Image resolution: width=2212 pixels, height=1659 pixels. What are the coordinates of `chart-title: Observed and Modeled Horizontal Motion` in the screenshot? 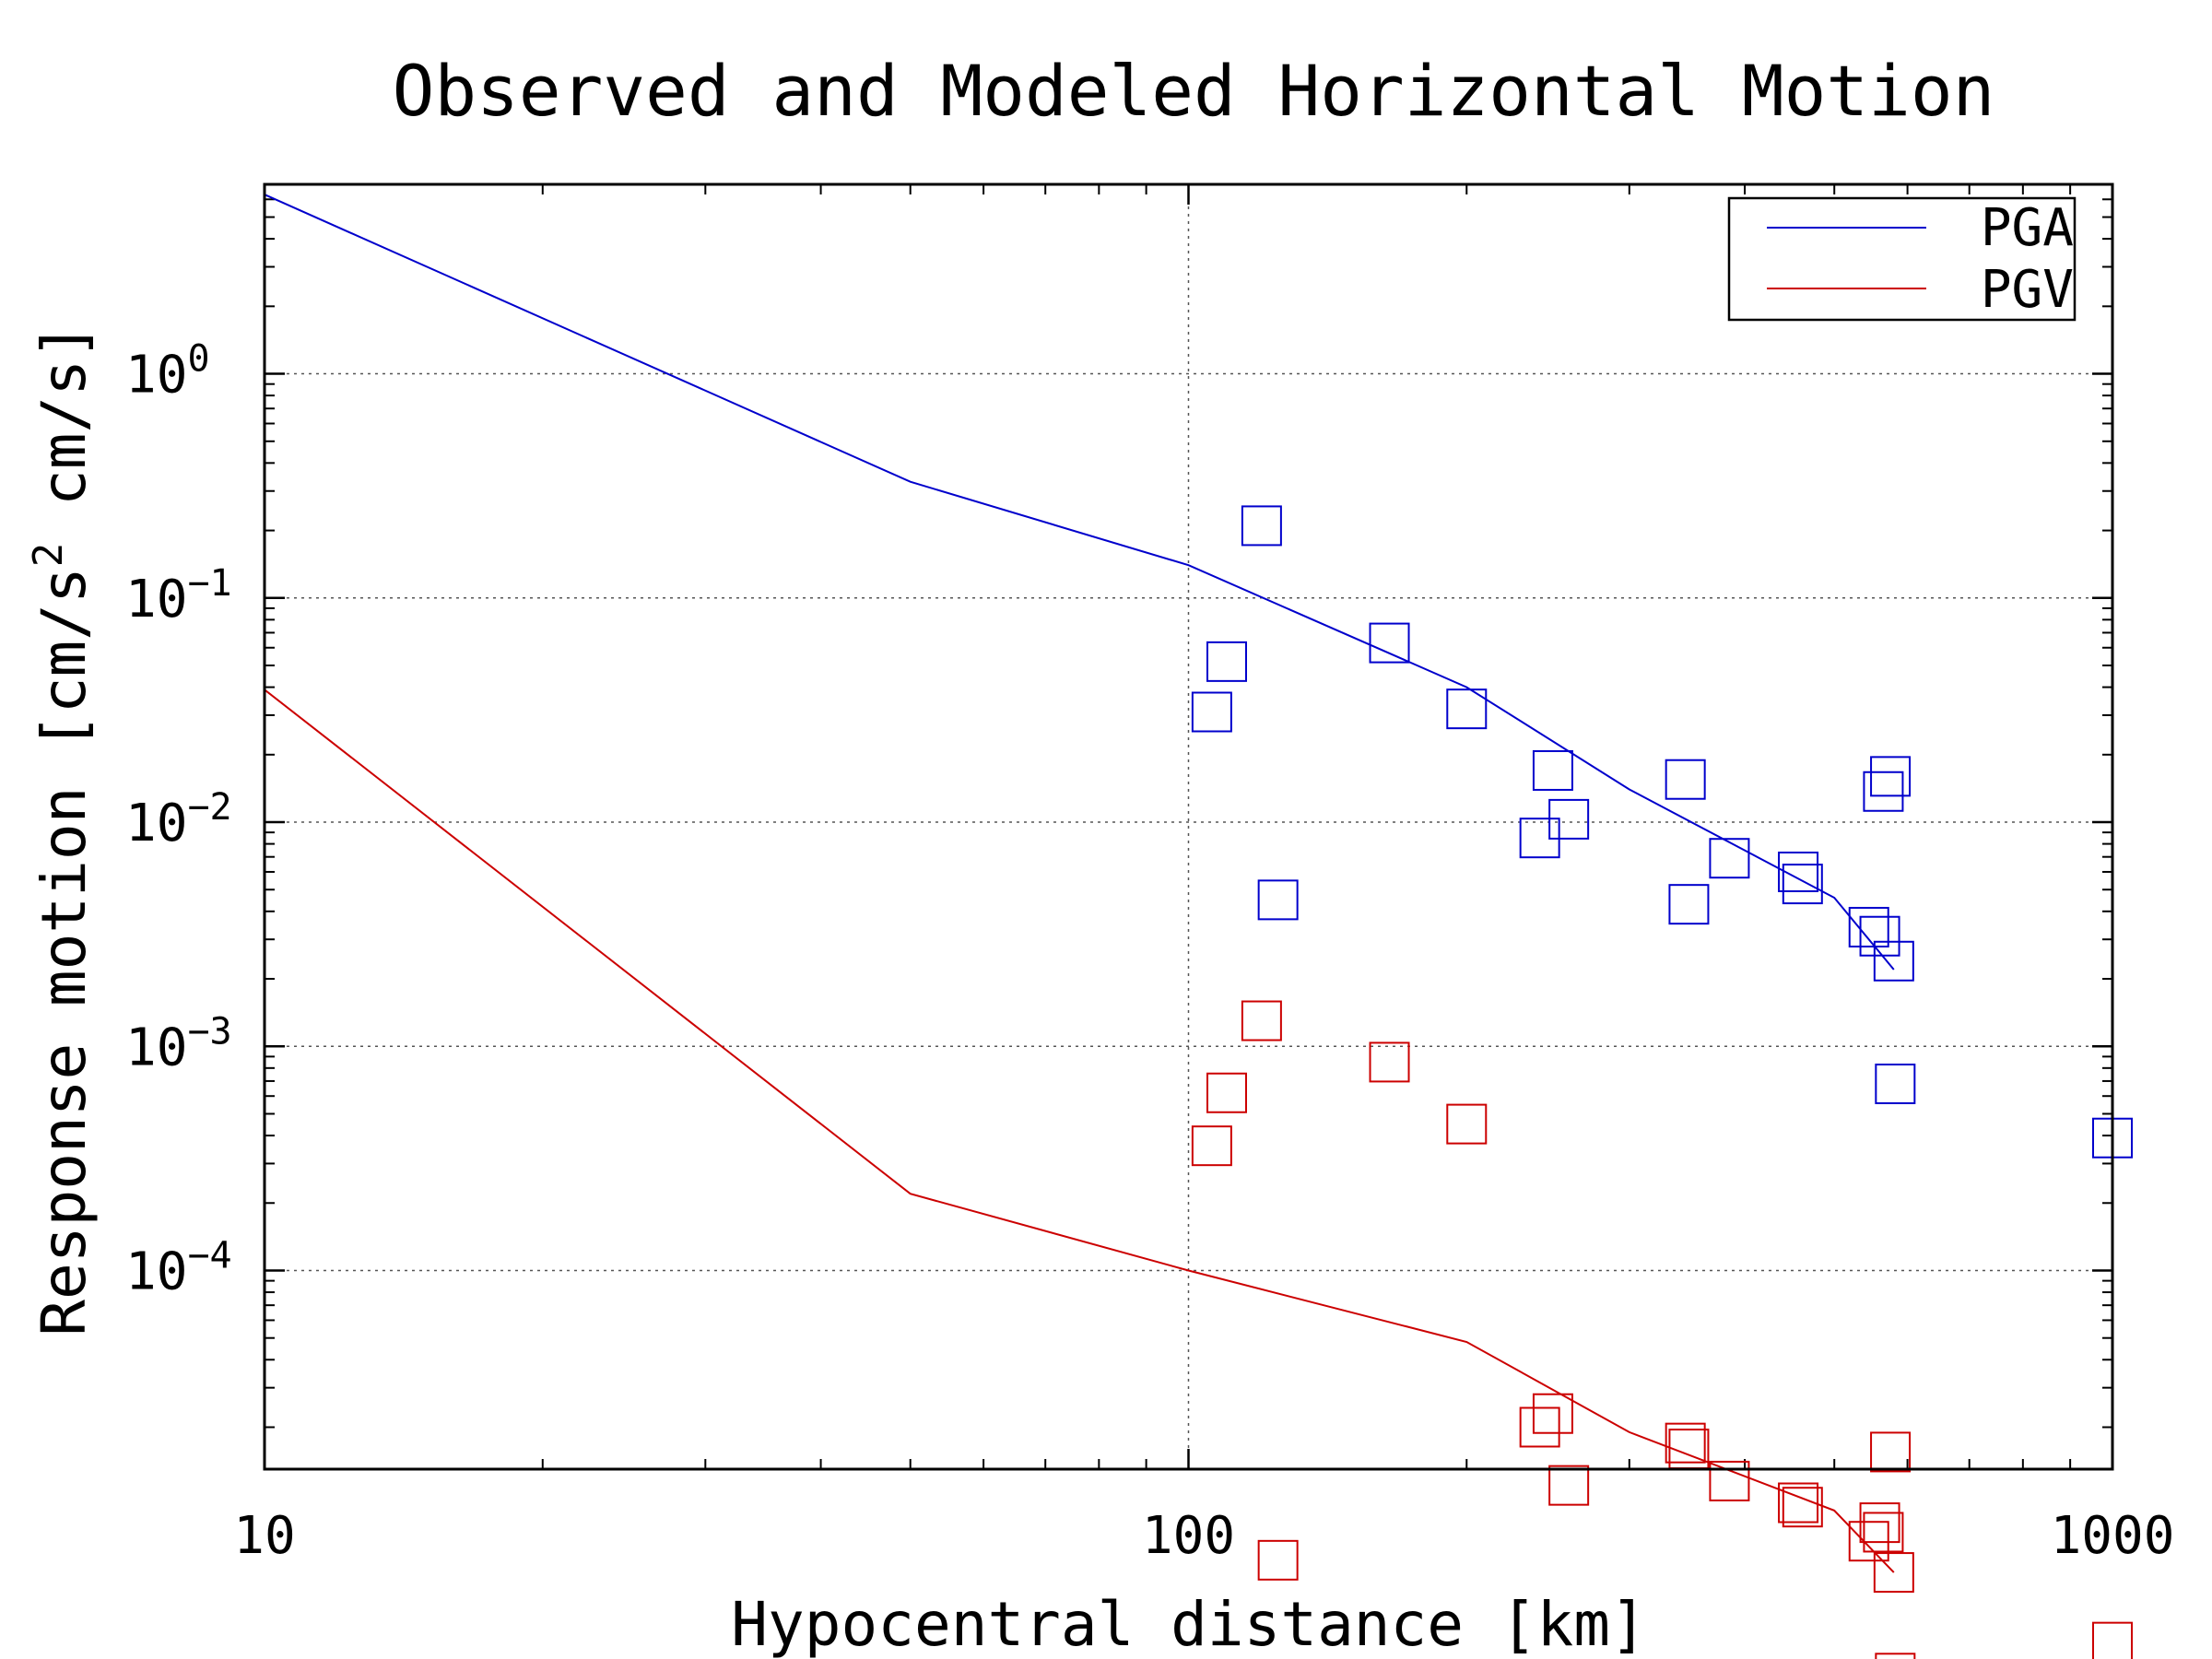 It's located at (1194, 91).